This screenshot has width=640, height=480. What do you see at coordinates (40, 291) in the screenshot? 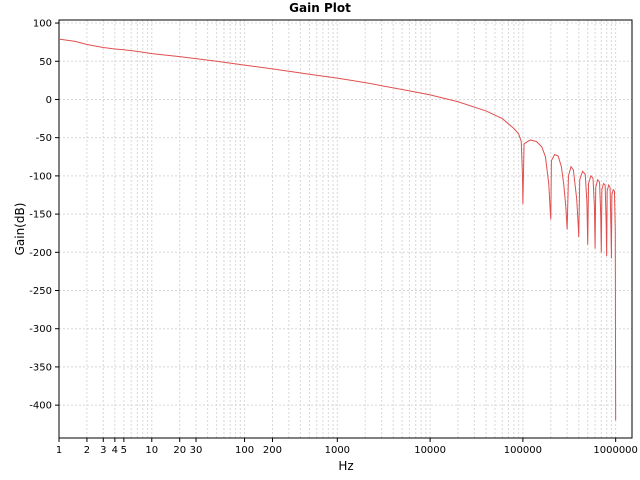
I see `y-tick-label: -250` at bounding box center [40, 291].